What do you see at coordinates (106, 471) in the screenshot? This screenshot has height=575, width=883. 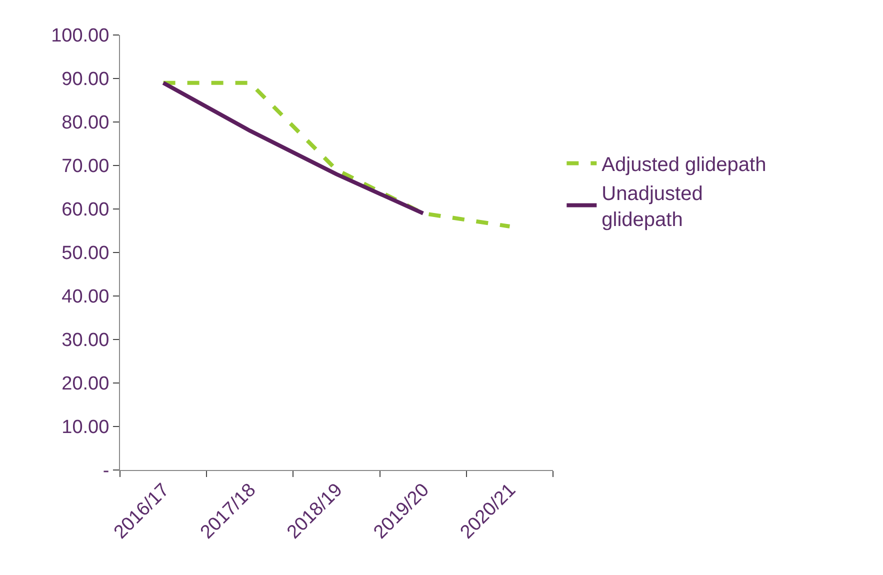 I see `y-tick-label: -` at bounding box center [106, 471].